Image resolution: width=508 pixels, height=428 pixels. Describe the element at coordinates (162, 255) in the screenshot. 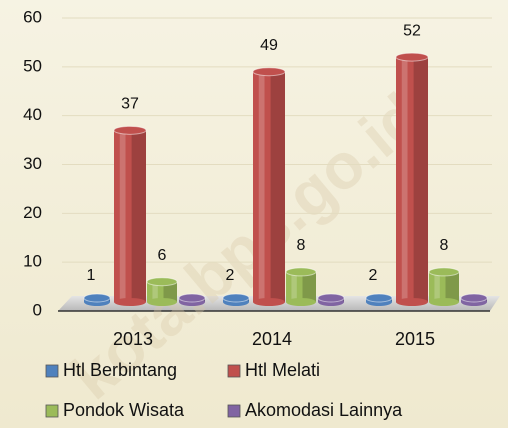

I see `data-label: 6` at that location.